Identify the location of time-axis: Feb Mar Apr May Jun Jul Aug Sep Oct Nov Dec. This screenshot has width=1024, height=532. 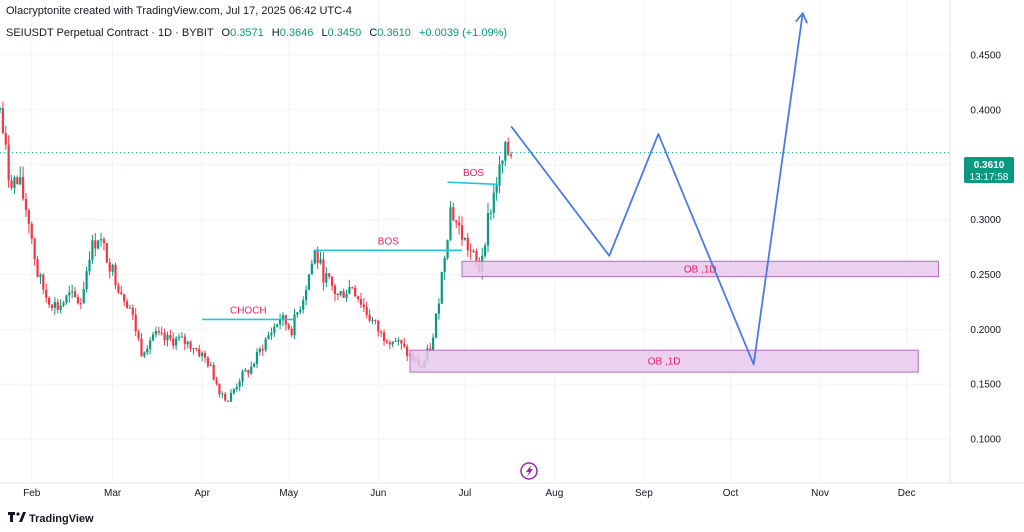
(469, 493).